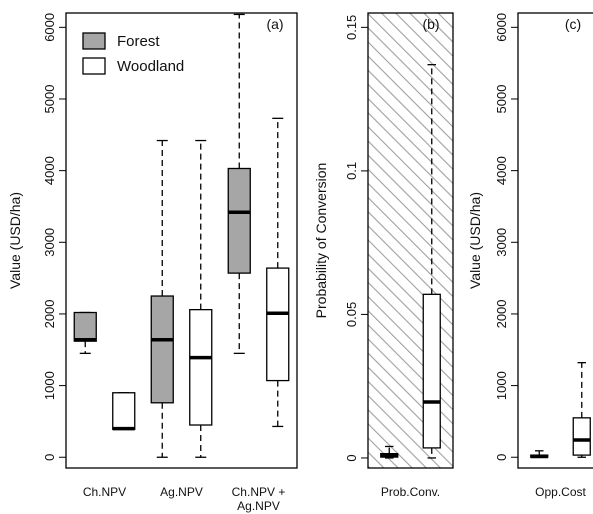  I want to click on x-category-label: Ag.NPV, so click(181, 492).